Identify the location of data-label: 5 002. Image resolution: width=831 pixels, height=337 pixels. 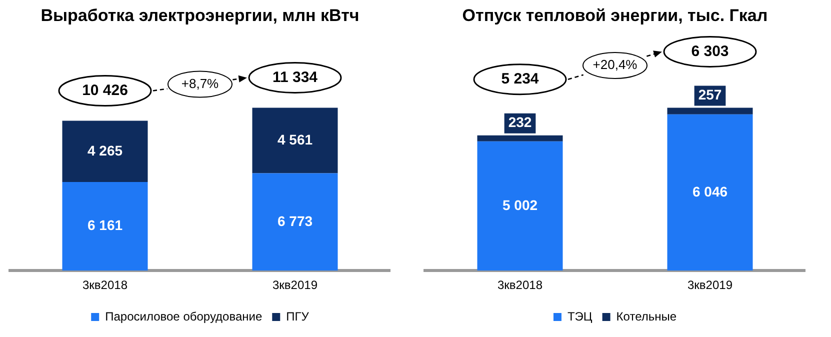
(520, 204).